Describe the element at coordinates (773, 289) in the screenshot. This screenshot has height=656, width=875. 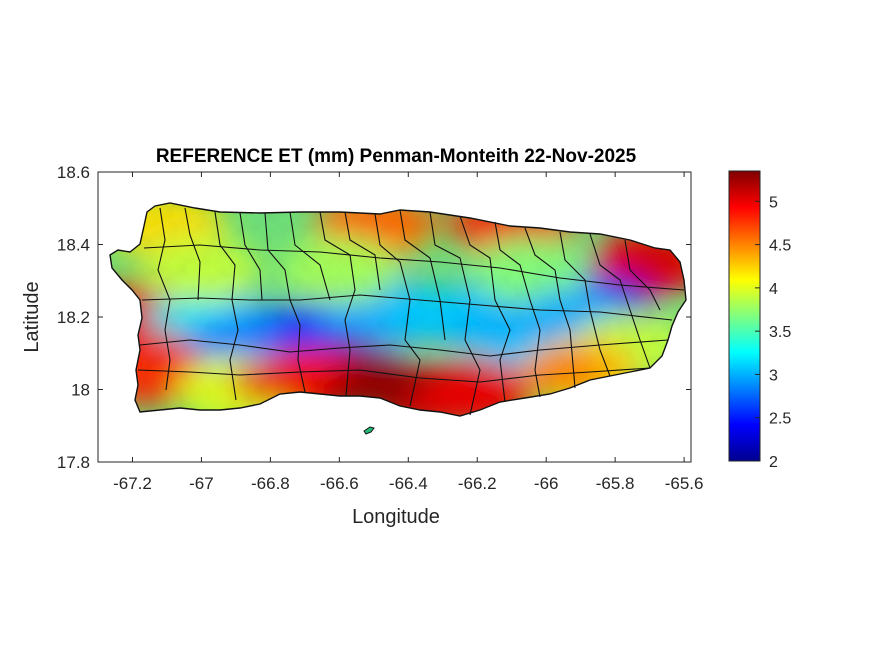
I see `colorbar-tick-label: 4` at that location.